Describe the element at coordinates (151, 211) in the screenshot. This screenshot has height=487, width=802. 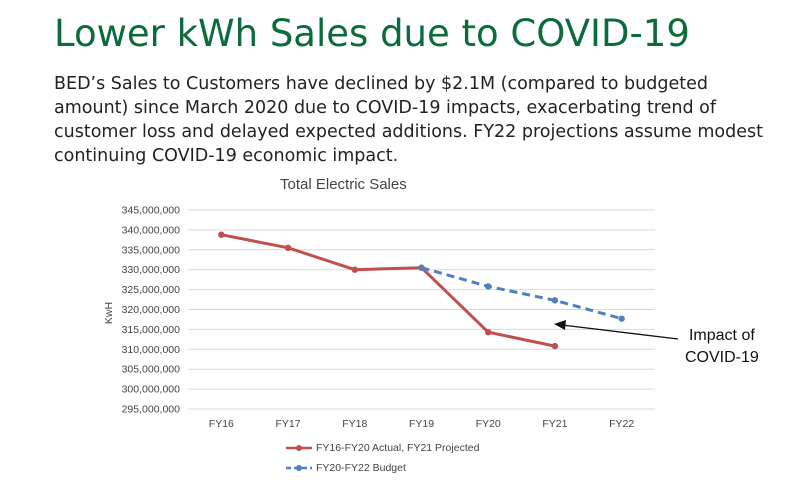
I see `y-tick-label: 345,000,000` at that location.